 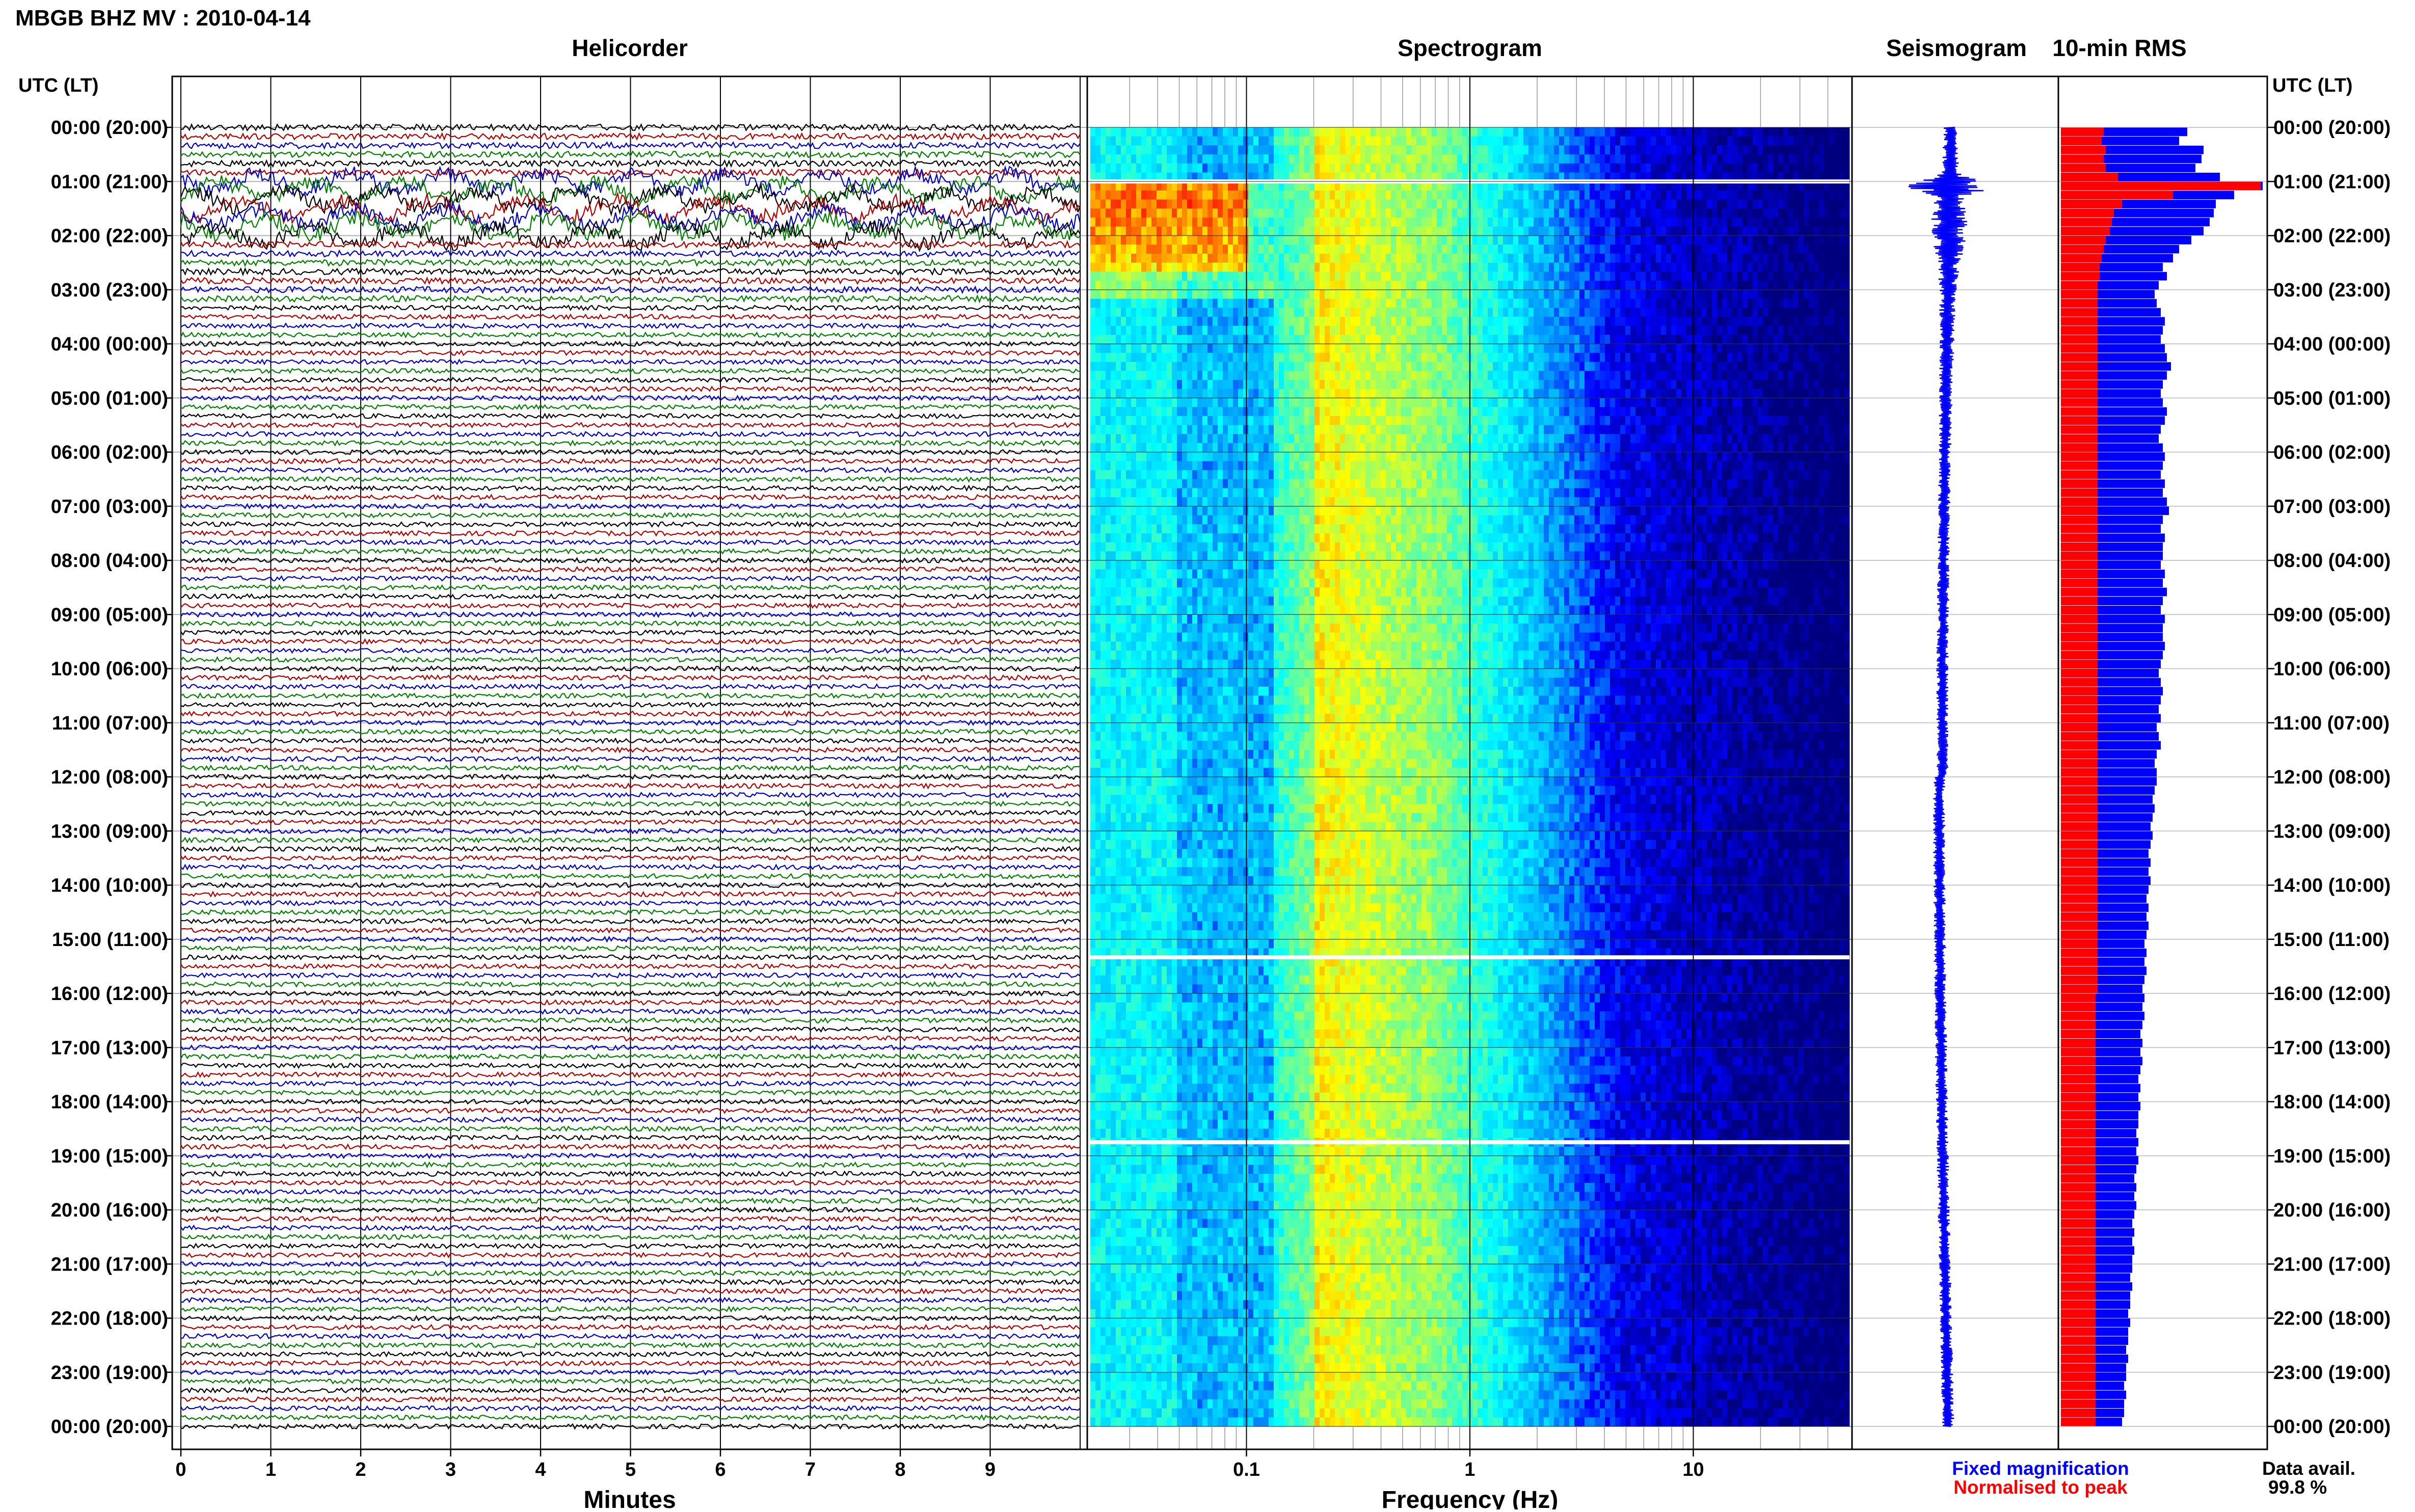 What do you see at coordinates (2313, 85) in the screenshot?
I see `right-axis-label: UTC (LT)` at bounding box center [2313, 85].